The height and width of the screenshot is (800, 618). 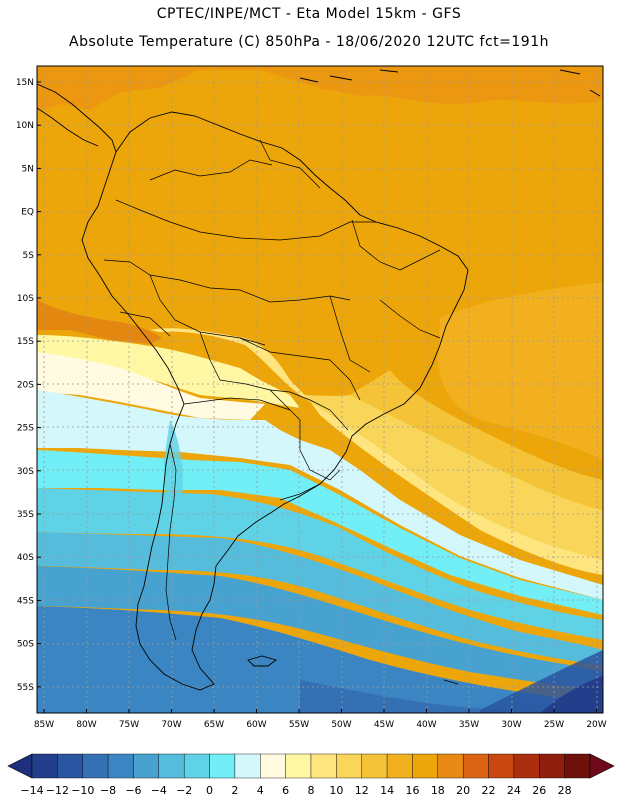 I want to click on field-neg6, so click(x=451, y=696).